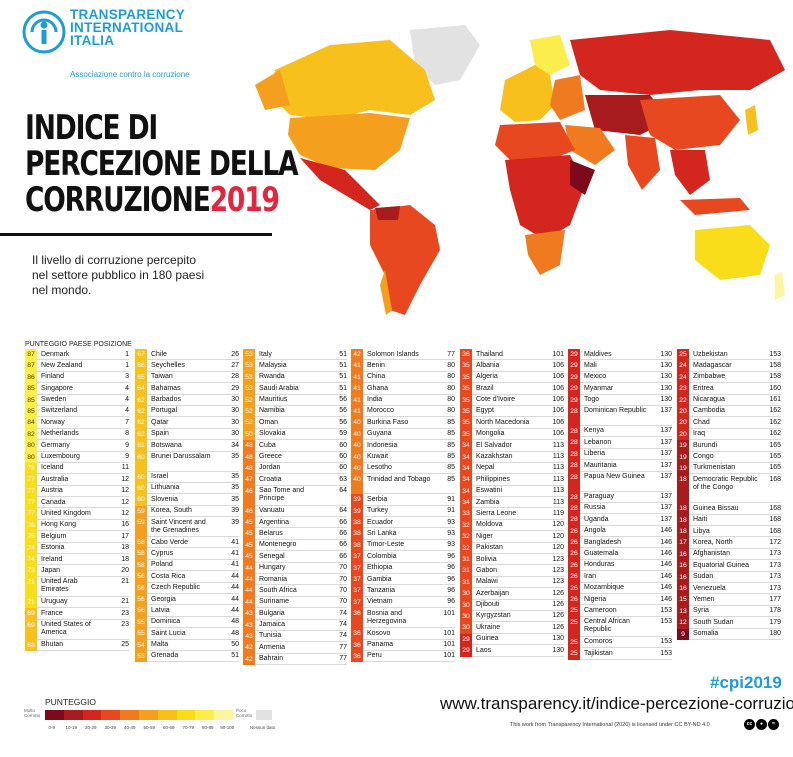  What do you see at coordinates (451, 499) in the screenshot?
I see `rank-cell: 91` at bounding box center [451, 499].